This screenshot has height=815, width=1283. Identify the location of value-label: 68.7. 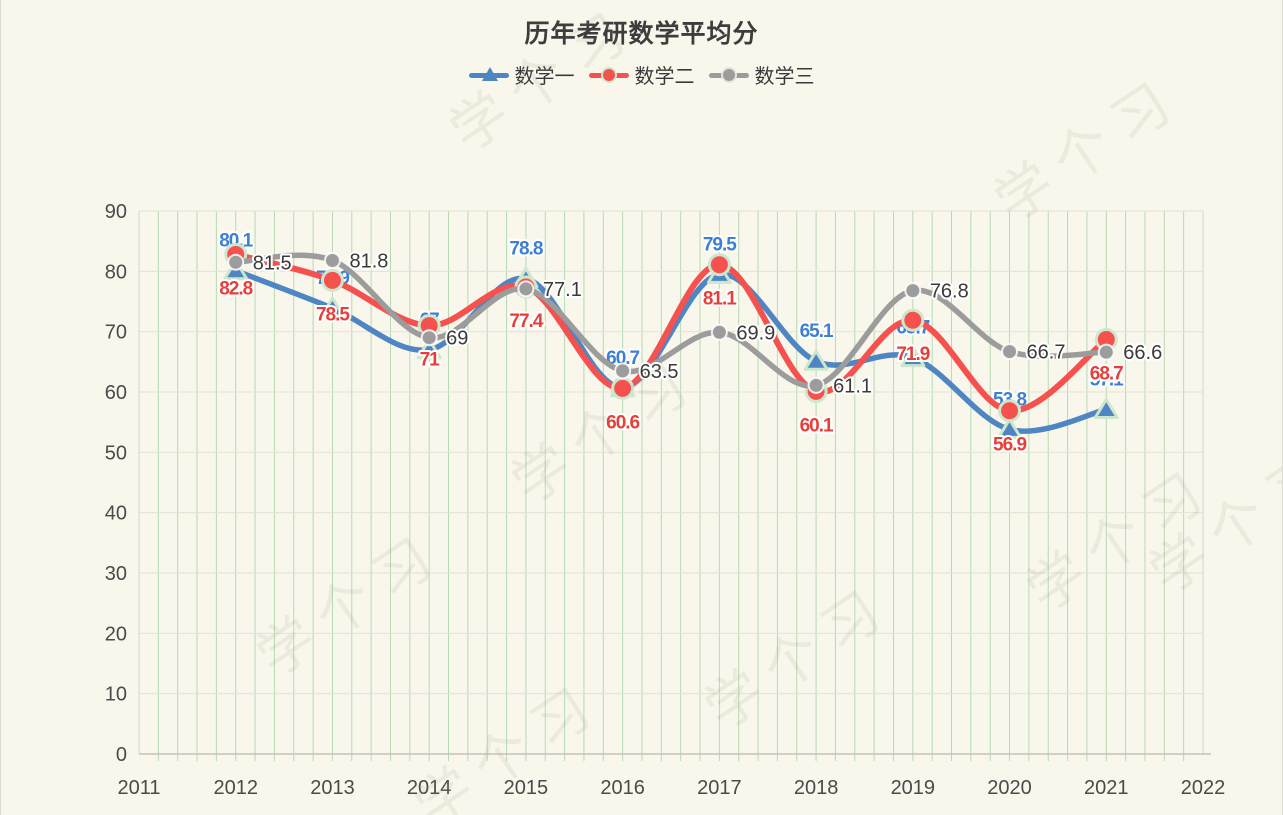
(1106, 374).